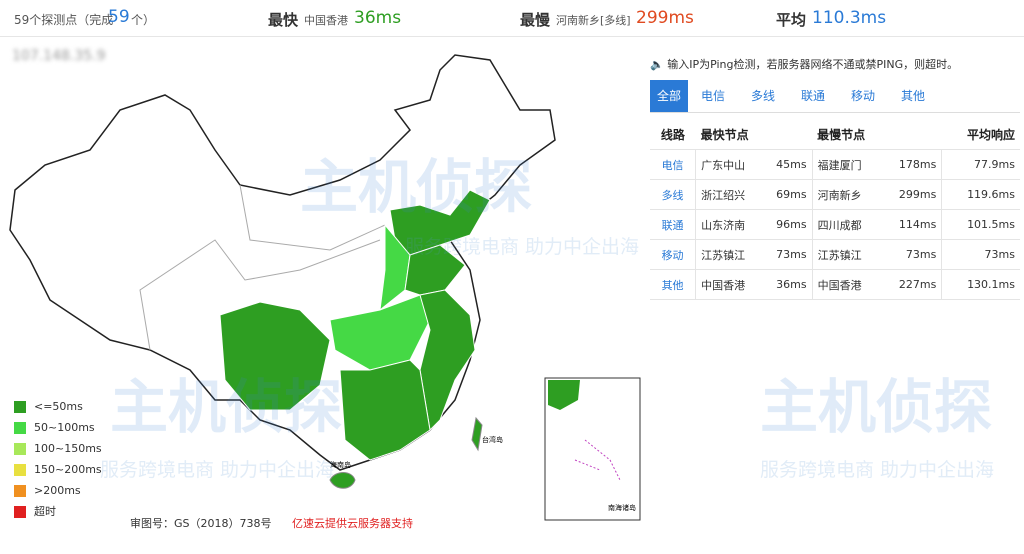  Describe the element at coordinates (395, 267) in the screenshot. I see `region-shanxi` at that location.